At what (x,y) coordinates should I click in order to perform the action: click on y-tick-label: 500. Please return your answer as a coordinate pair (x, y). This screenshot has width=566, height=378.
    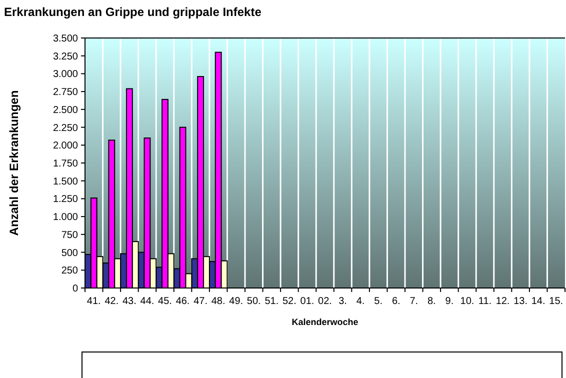
    Looking at the image, I should click on (69, 253).